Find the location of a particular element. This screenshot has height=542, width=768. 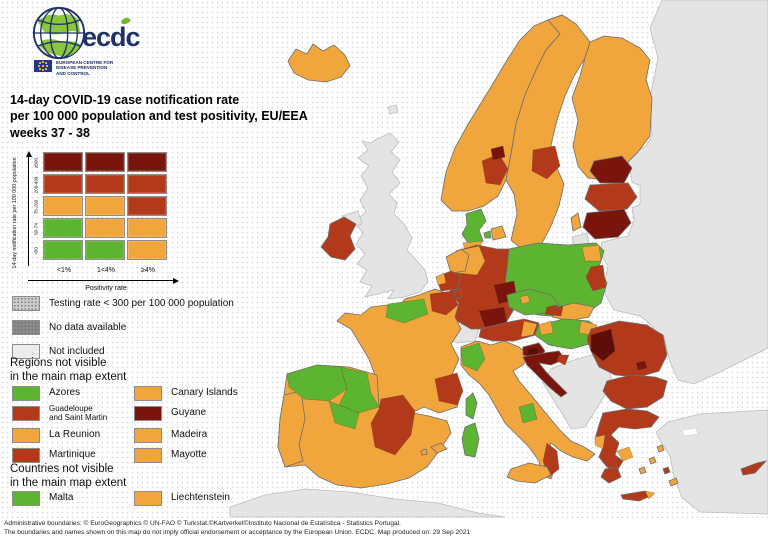

region-sweden-svealand-region is located at coordinates (546, 162).